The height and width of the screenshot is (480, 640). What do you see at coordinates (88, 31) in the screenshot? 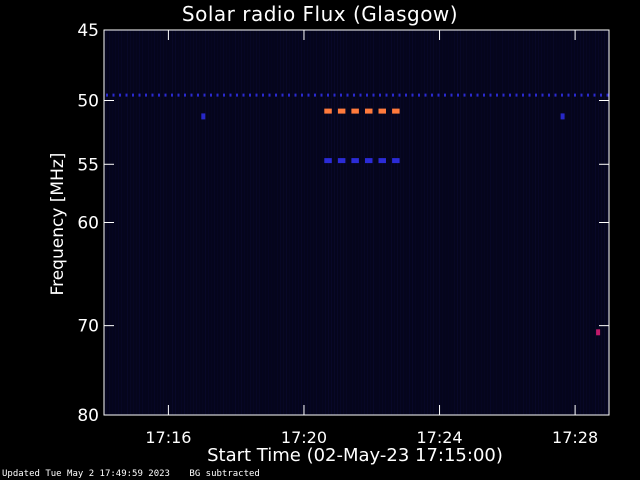
I see `y-tick-label: 45` at bounding box center [88, 31].